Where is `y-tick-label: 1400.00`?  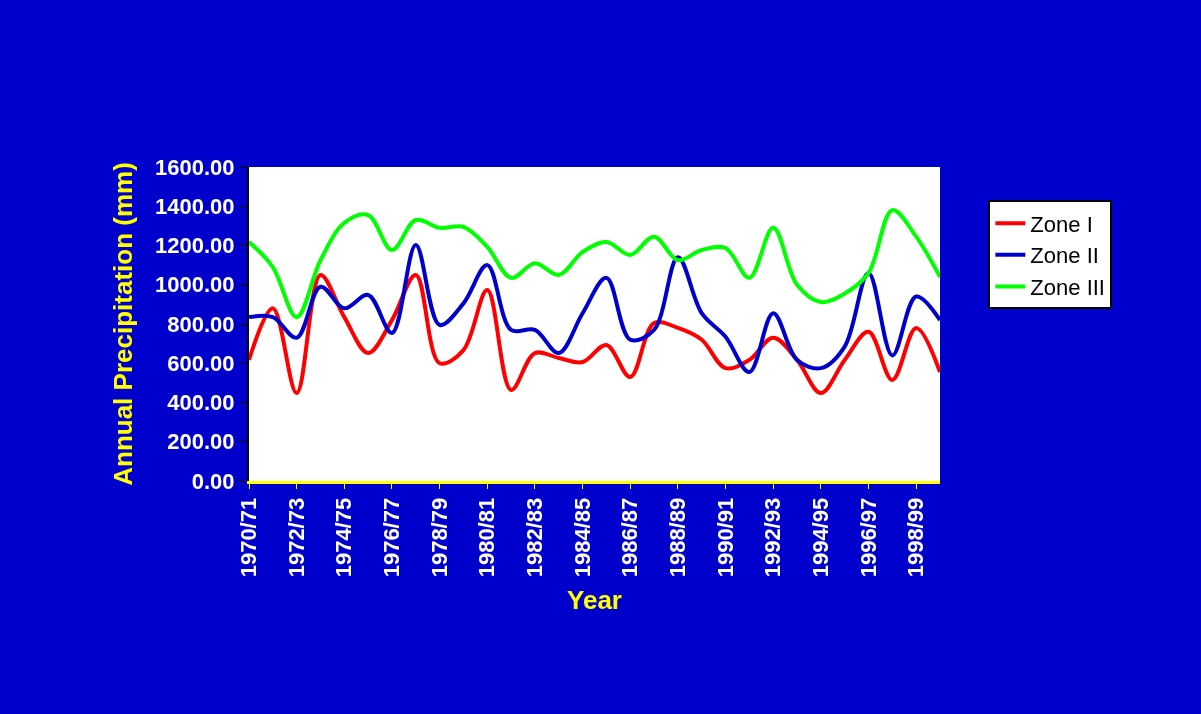
y-tick-label: 1400.00 is located at coordinates (195, 206).